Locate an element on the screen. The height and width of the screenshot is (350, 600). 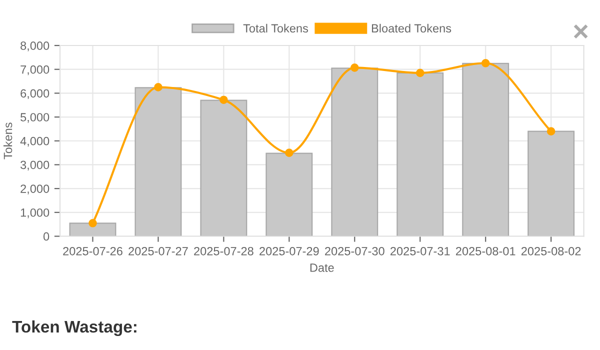
x-tick-label: 2025-08-02 is located at coordinates (551, 251).